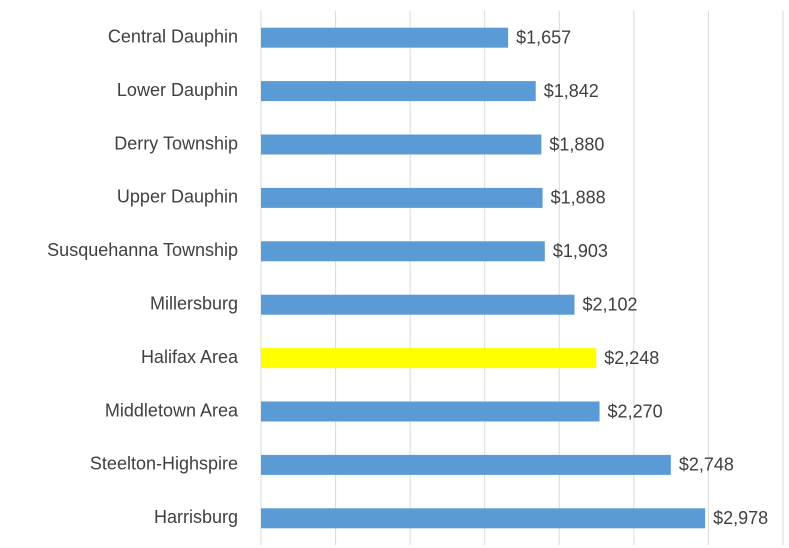 The width and height of the screenshot is (789, 548). Describe the element at coordinates (580, 251) in the screenshot. I see `data-label: $1,903` at that location.